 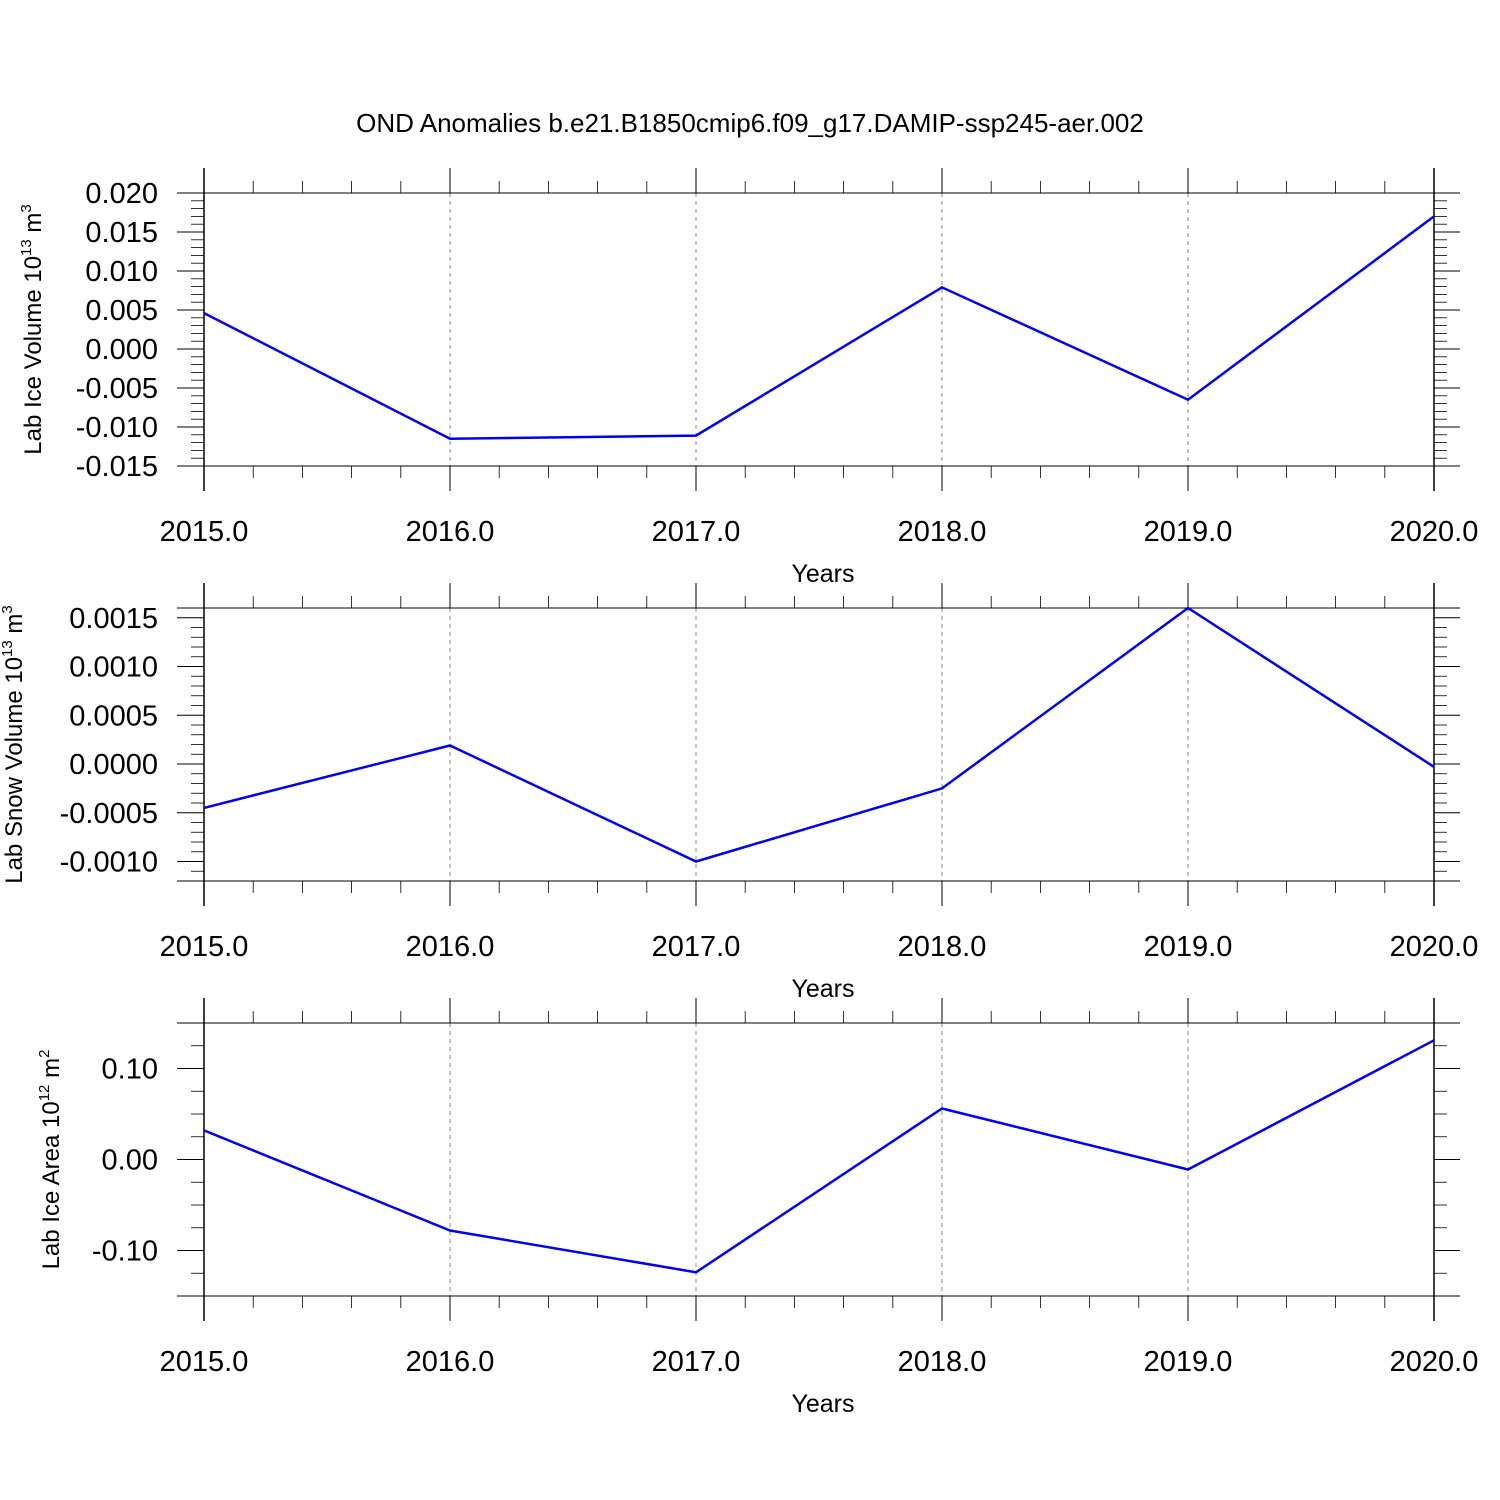 I want to click on y-tick-label: -0.0005, so click(x=109, y=814).